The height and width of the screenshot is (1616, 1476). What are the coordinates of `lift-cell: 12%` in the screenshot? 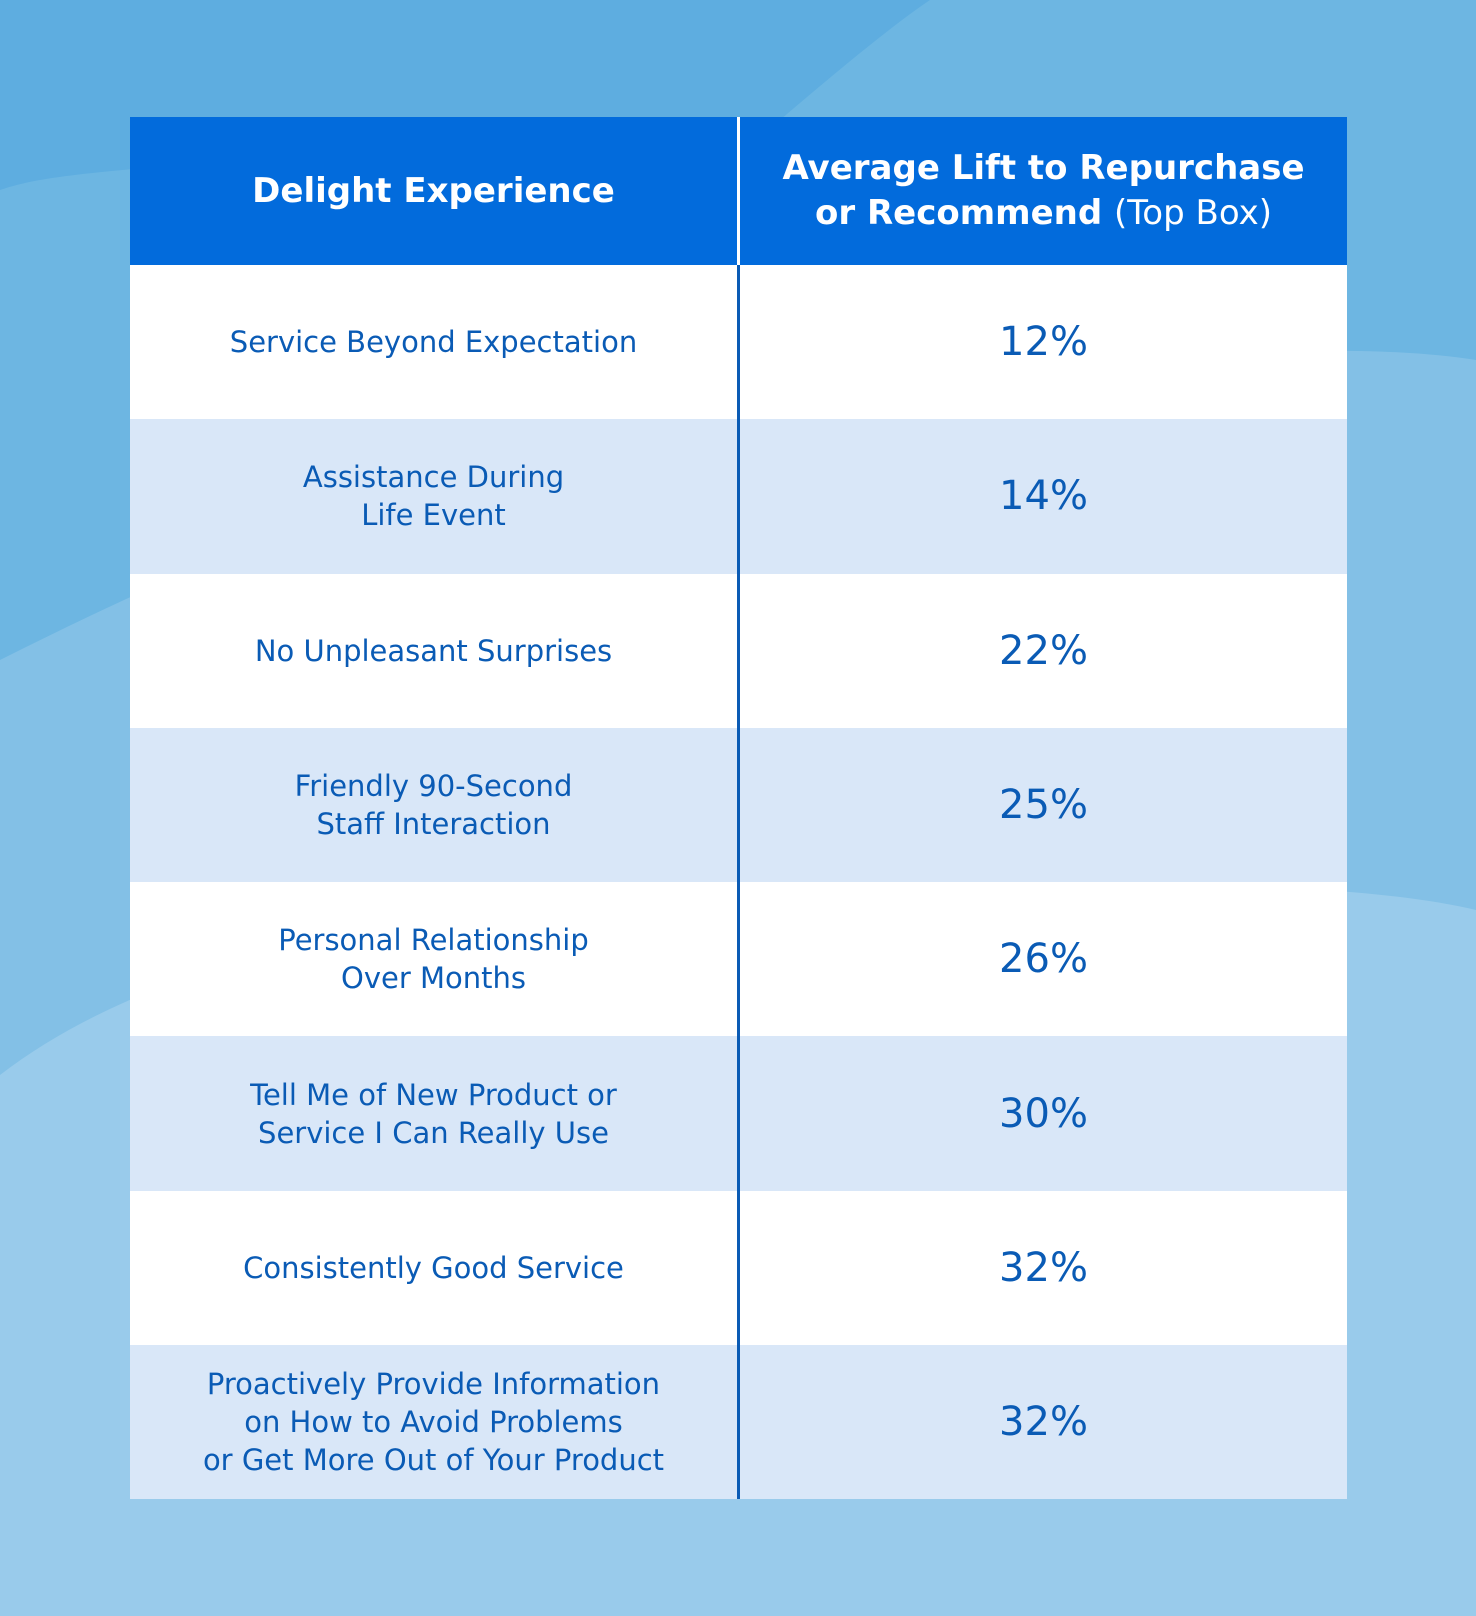 It's located at (1043, 342).